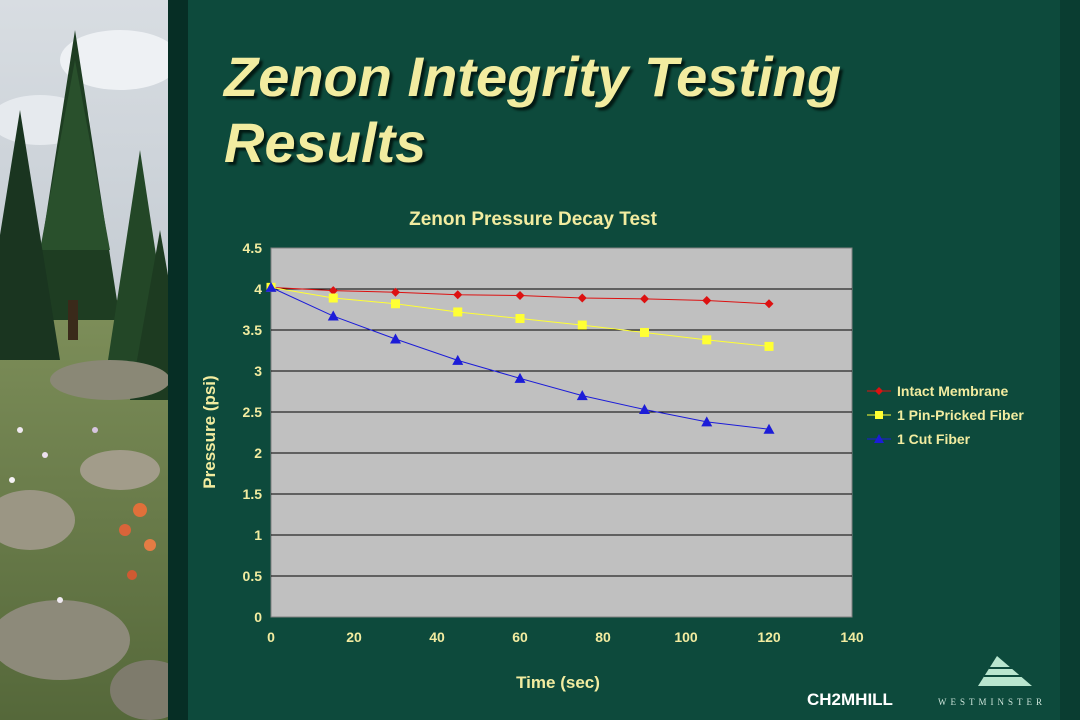 This screenshot has width=1080, height=720. I want to click on y-tick-label: 0.5, so click(253, 576).